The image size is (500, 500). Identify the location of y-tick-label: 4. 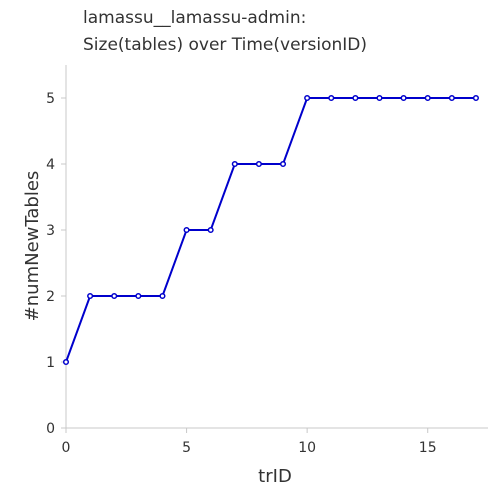
(50, 165).